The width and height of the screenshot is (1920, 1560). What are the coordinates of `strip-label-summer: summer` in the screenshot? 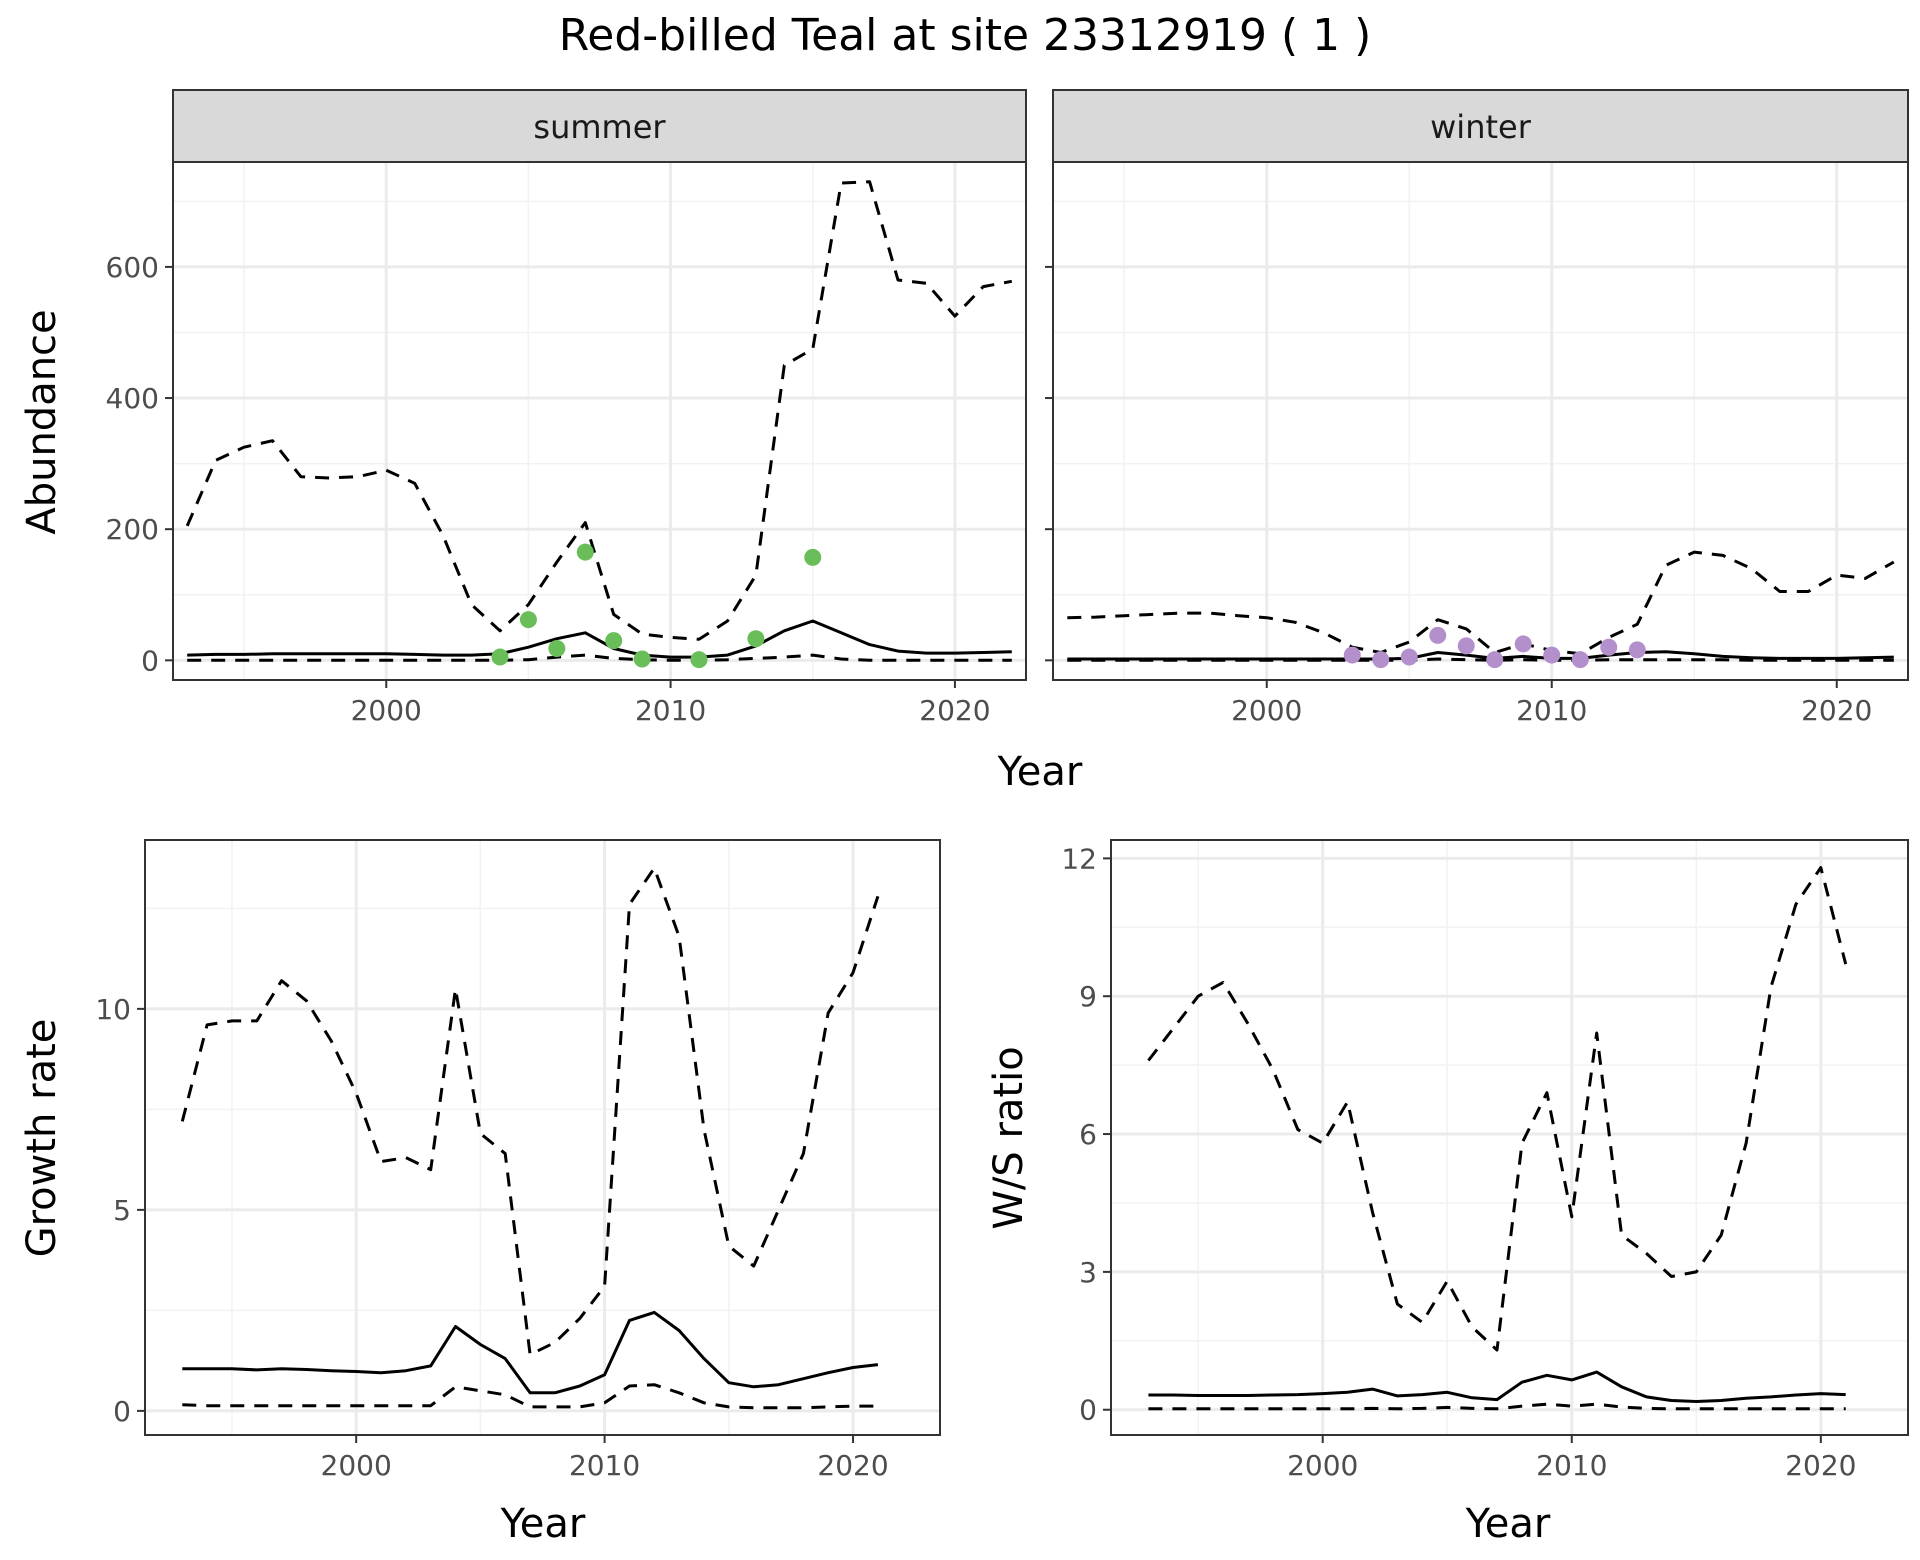 It's located at (599, 127).